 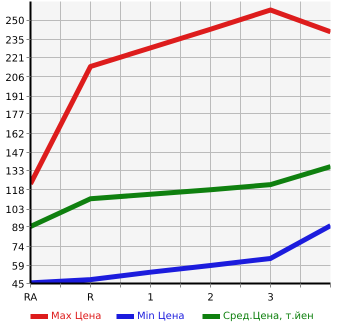 What do you see at coordinates (76, 316) in the screenshot?
I see `legend-label: Max Цена` at bounding box center [76, 316].